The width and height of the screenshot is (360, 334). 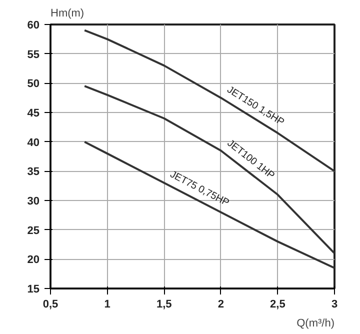 What do you see at coordinates (107, 304) in the screenshot?
I see `x-tick-label: 1` at bounding box center [107, 304].